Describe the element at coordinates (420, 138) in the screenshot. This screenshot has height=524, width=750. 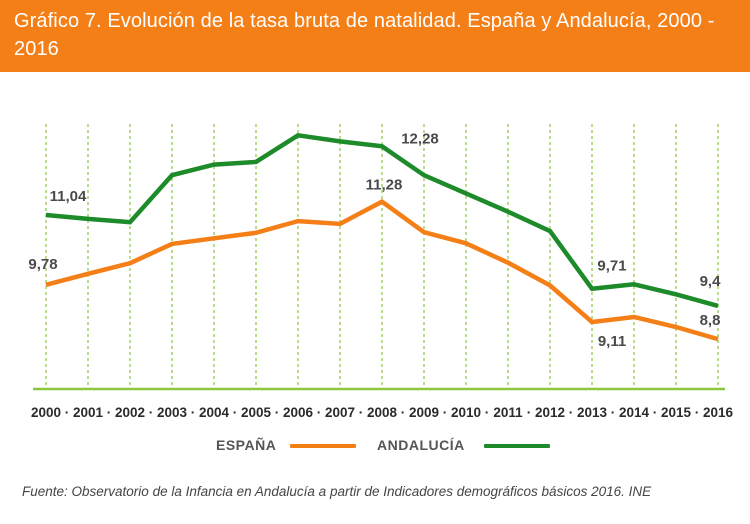
I see `data-label-2008: 12,28` at that location.